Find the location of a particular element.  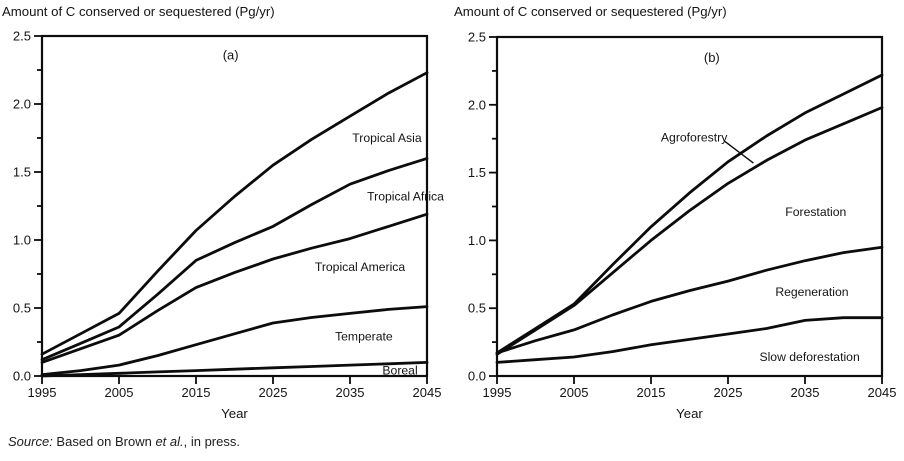

label-pointer-line is located at coordinates (739, 152).